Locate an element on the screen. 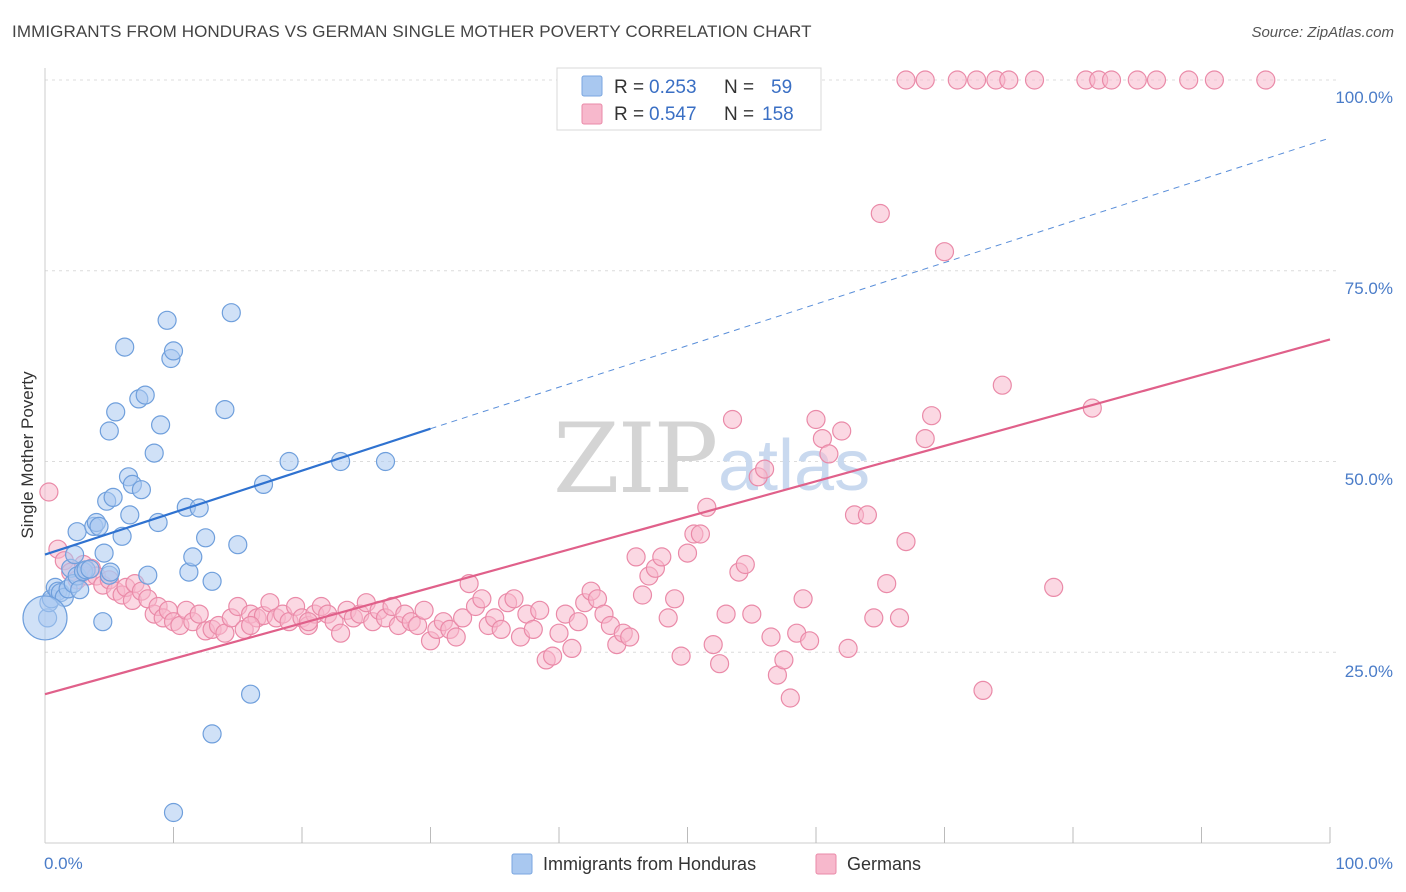 This screenshot has width=1406, height=892. x-tick-label-0: 0.0% is located at coordinates (63, 863).